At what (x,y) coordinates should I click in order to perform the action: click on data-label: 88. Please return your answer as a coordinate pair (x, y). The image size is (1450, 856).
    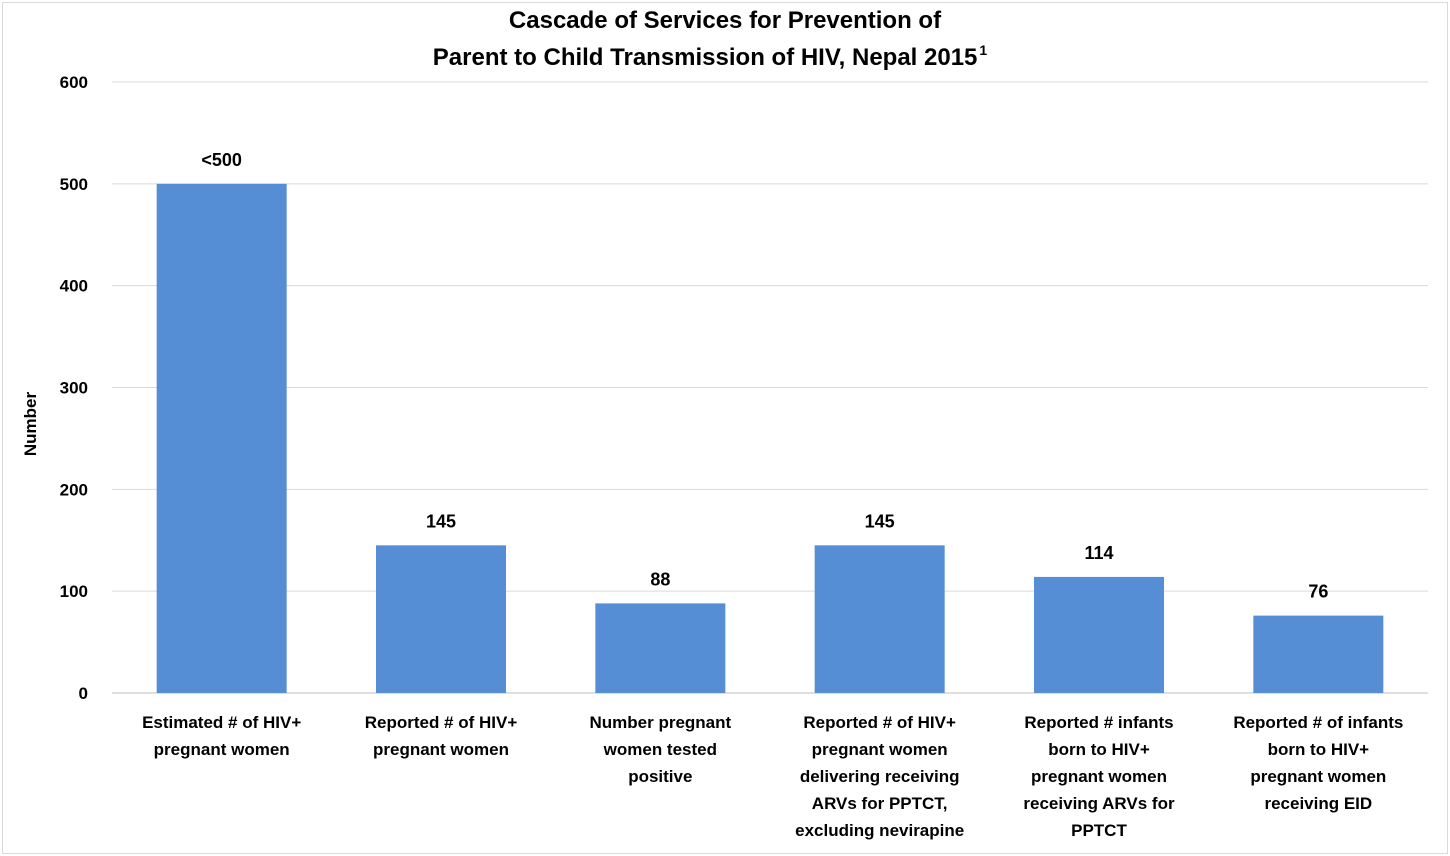
    Looking at the image, I should click on (660, 579).